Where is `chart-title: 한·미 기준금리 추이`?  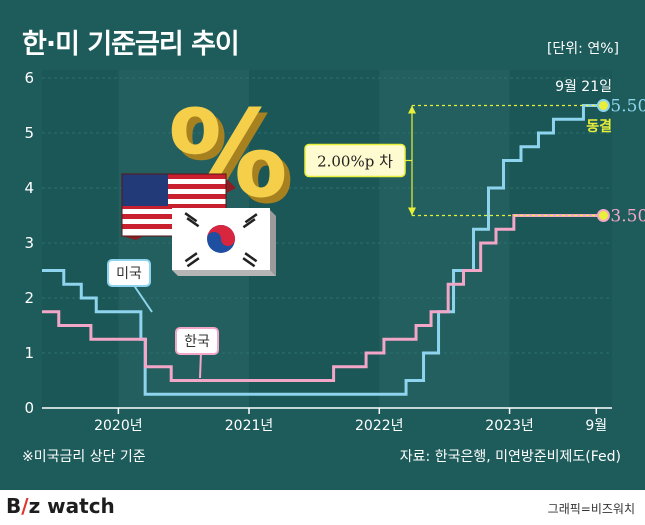
chart-title: 한·미 기준금리 추이 is located at coordinates (131, 44).